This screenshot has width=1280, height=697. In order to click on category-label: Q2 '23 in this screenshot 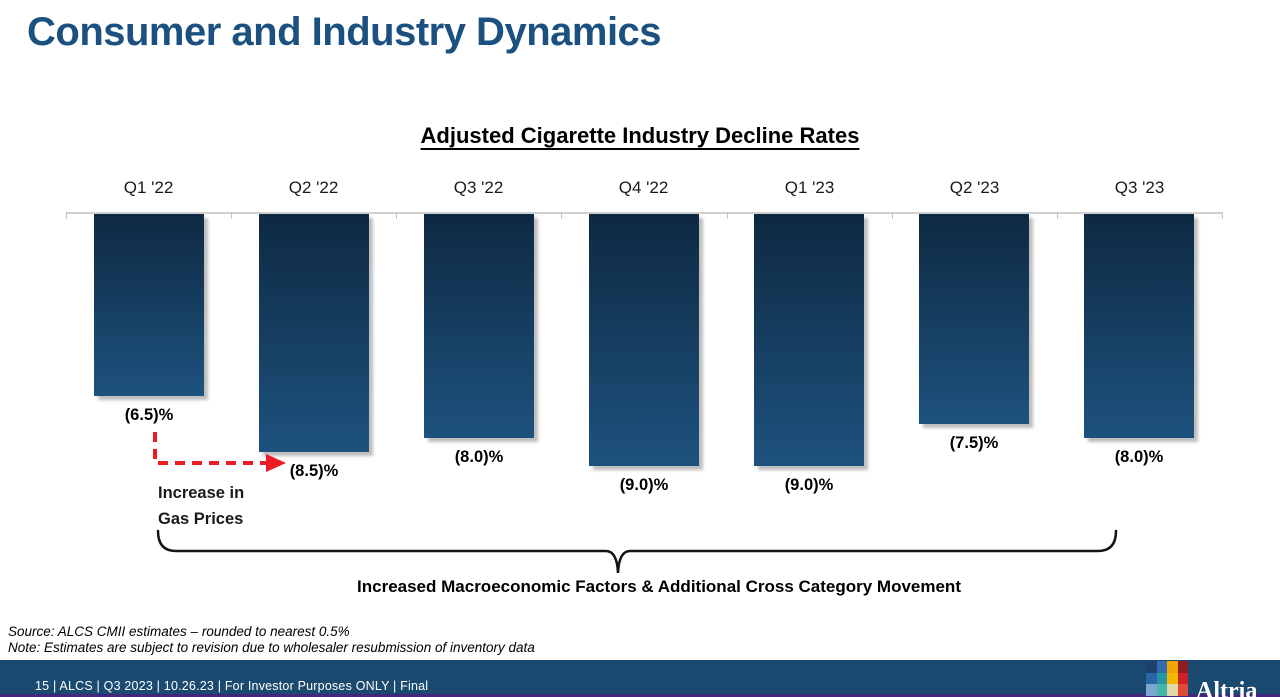, I will do `click(974, 187)`.